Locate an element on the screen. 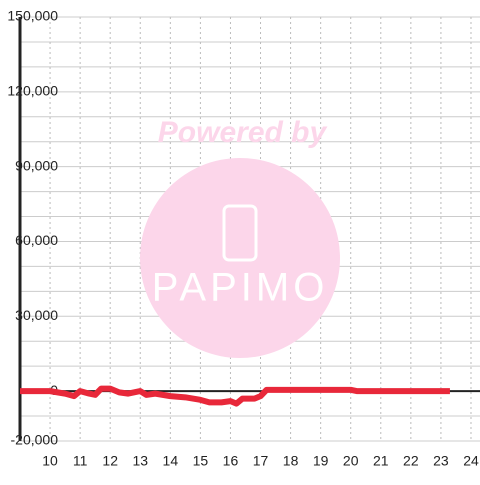 Image resolution: width=480 pixels, height=485 pixels. x-tick-label: 11 is located at coordinates (80, 461).